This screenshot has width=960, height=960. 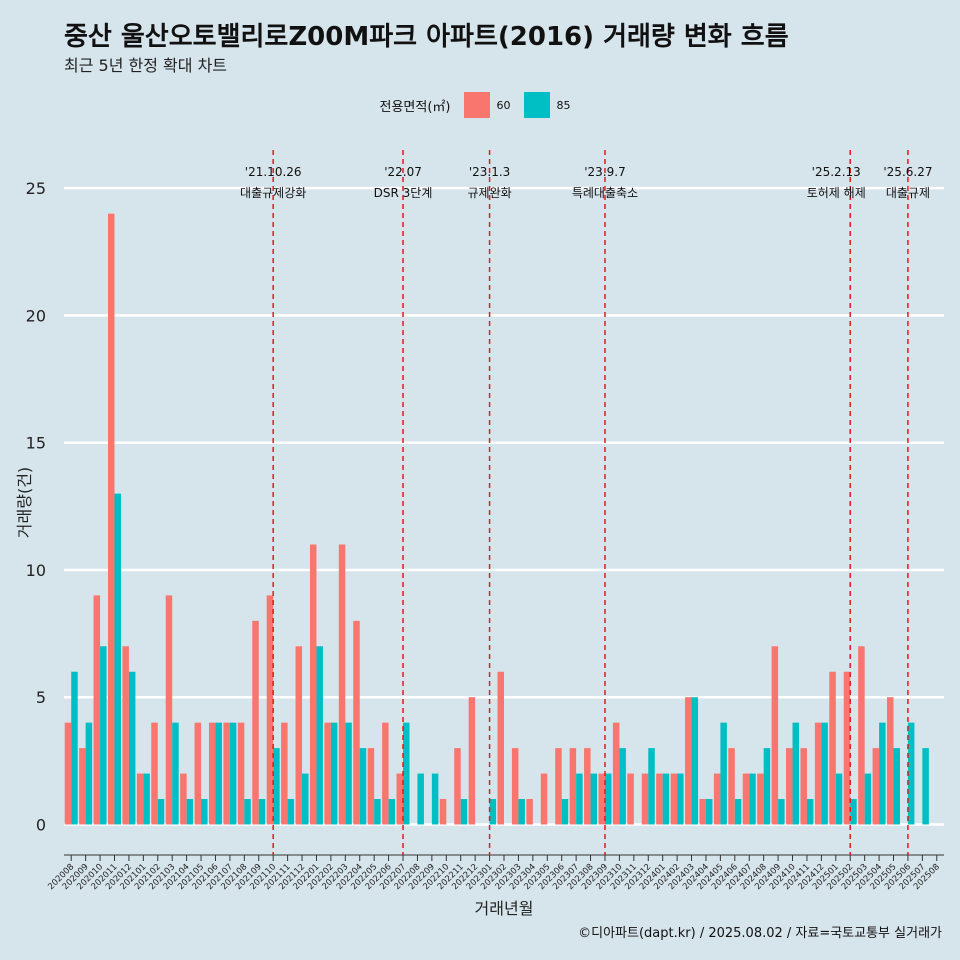 What do you see at coordinates (426, 37) in the screenshot?
I see `chart-title: 중산 울산오토밸리로Z00M파크 아파트(2016) 거래량 변화 흐름` at bounding box center [426, 37].